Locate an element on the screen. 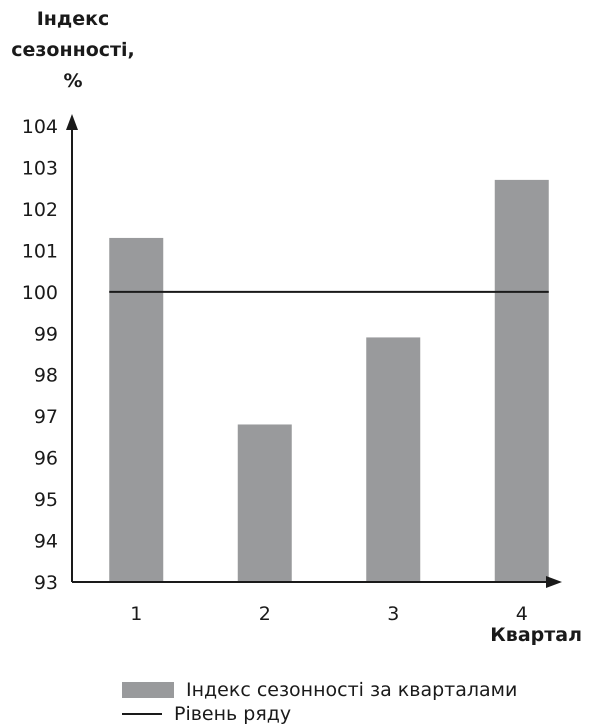  legend-bars-label: Індекс сезонності за кварталами is located at coordinates (352, 690).